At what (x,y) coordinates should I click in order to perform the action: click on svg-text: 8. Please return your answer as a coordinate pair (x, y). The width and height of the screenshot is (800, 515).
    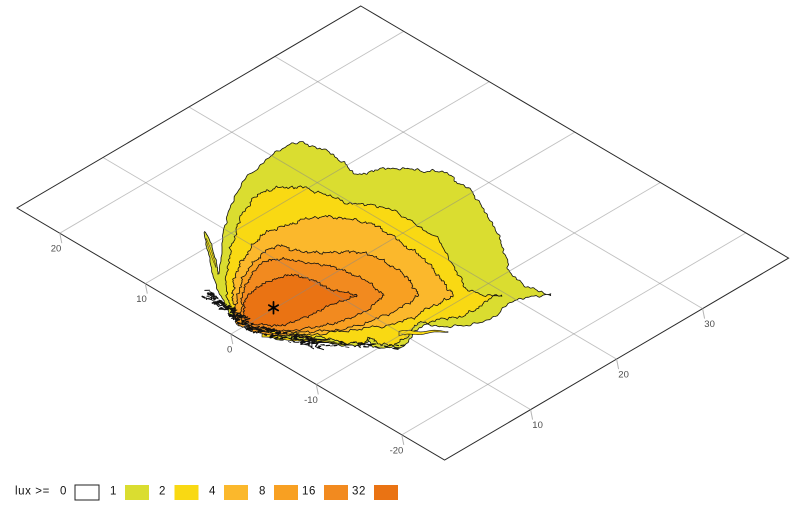
    Looking at the image, I should click on (262, 492).